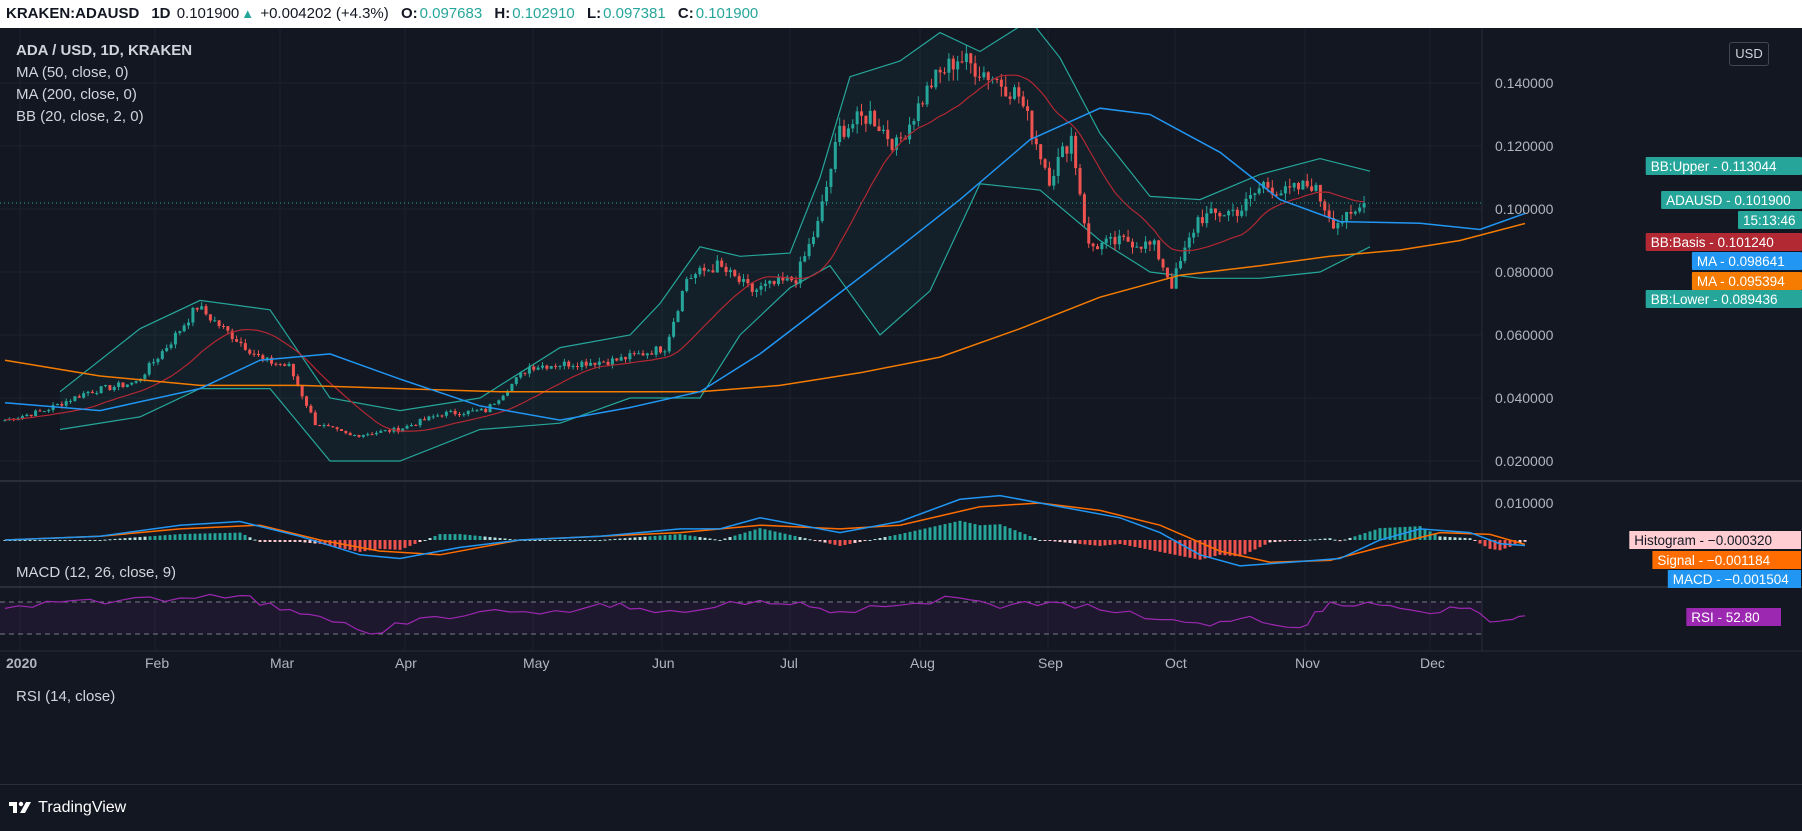 This screenshot has width=1802, height=831. I want to click on low-label: L:, so click(594, 13).